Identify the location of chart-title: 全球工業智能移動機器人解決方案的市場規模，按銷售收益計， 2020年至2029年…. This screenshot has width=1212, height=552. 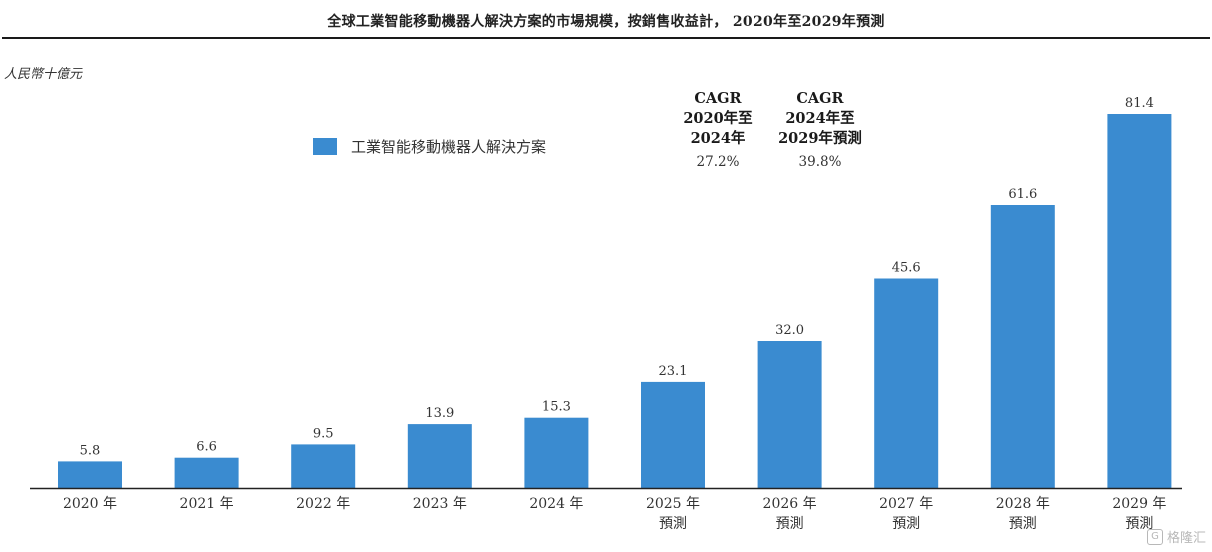
(606, 22).